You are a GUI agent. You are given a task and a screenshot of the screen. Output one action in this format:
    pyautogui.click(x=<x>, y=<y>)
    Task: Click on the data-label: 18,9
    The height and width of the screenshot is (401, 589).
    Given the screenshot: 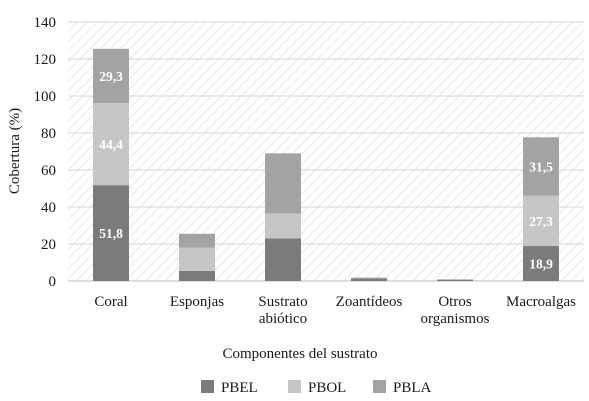 What is the action you would take?
    pyautogui.click(x=541, y=264)
    